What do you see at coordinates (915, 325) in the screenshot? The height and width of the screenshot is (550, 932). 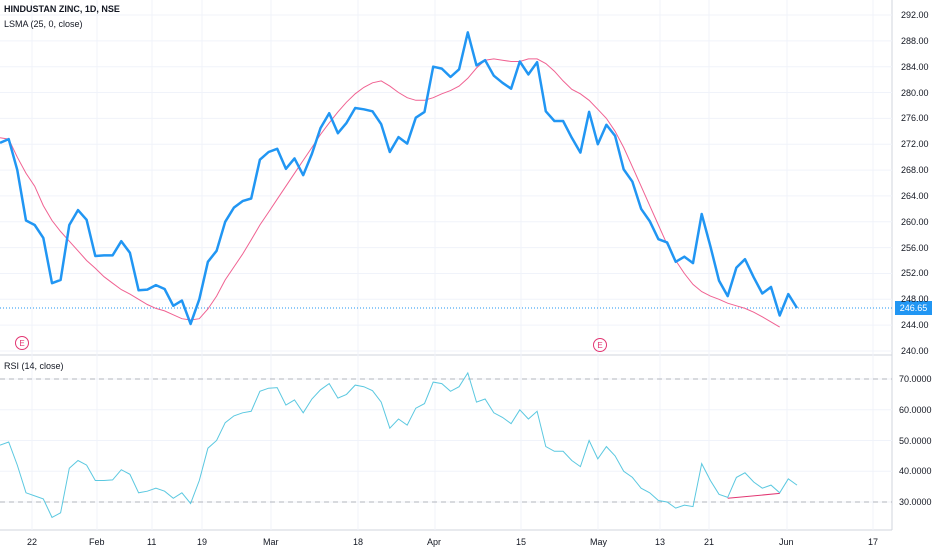 I see `price-axis-label: 244.00` at bounding box center [915, 325].